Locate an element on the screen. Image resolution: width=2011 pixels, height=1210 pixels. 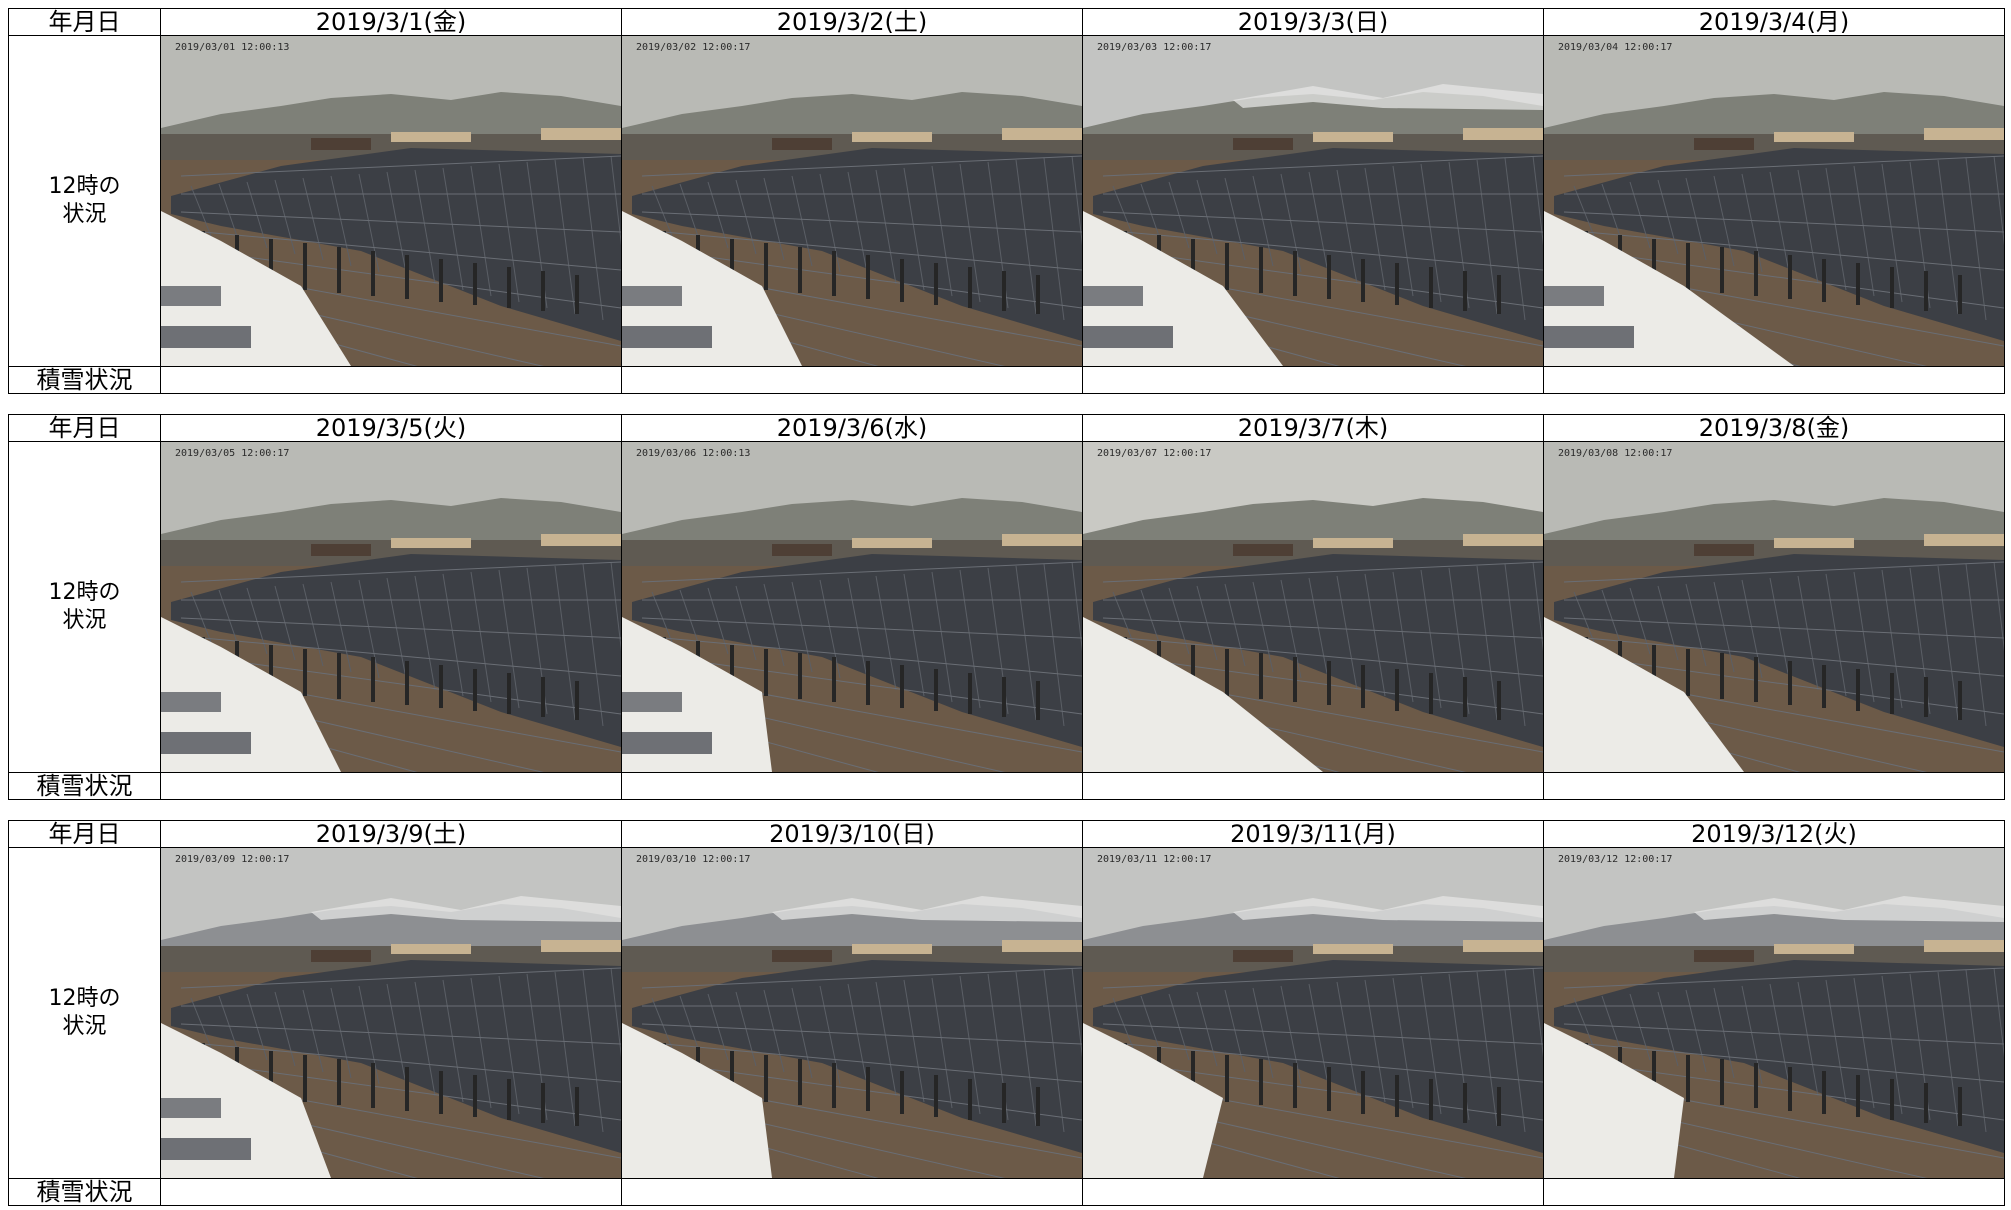
photo-cell: 2019/03/12 12:00:17 is located at coordinates (1774, 1013).